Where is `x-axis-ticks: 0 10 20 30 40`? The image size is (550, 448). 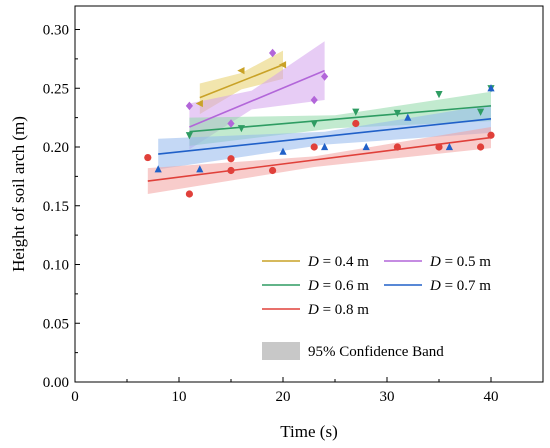
x-axis-ticks: 0 10 20 30 40 is located at coordinates (285, 391).